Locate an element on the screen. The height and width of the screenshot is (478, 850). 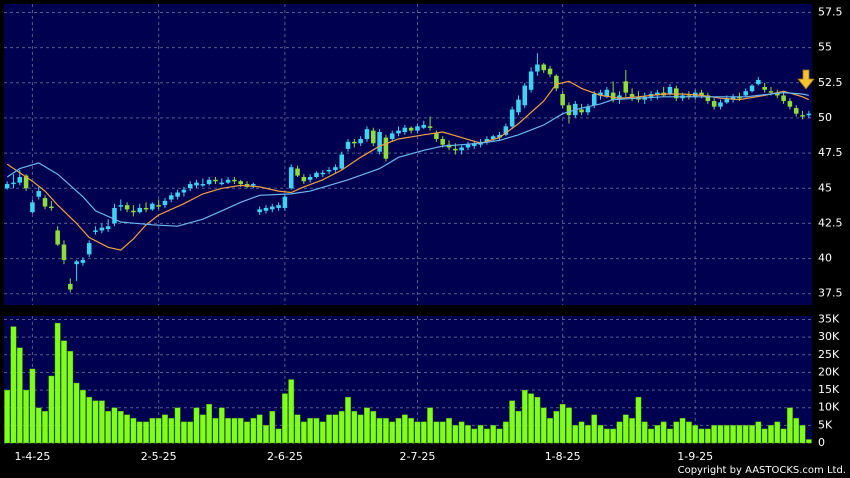
x-tick-label: 1-8-25 is located at coordinates (563, 456).